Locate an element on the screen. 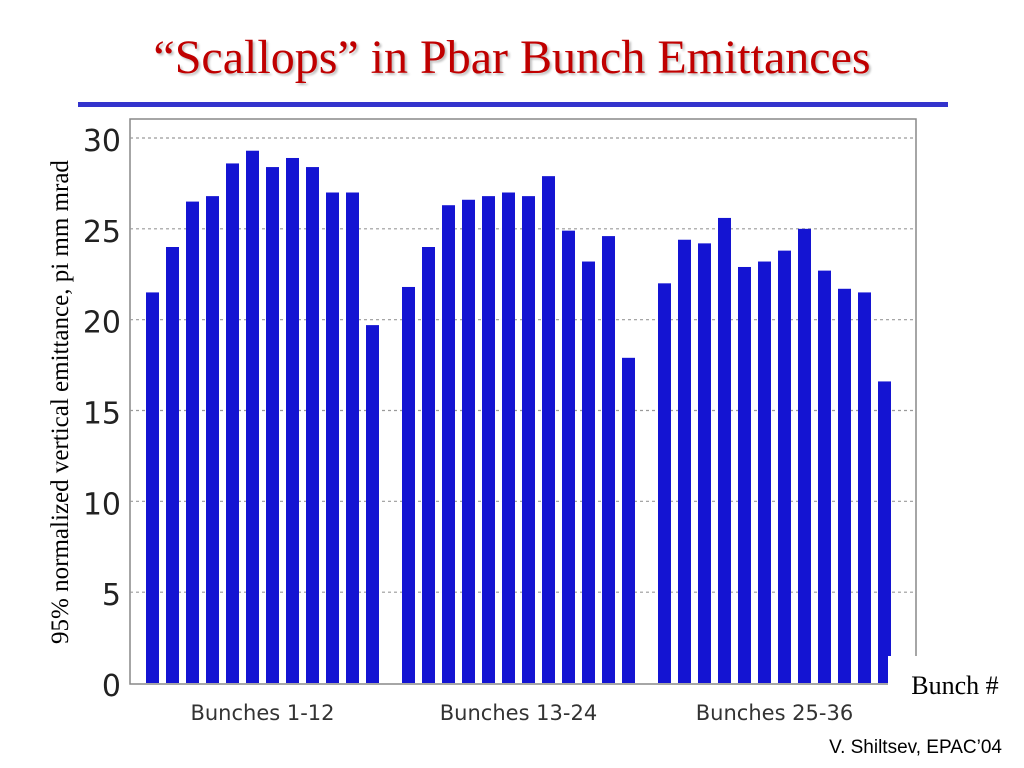 Image resolution: width=1024 pixels, height=768 pixels. y-tick-label: 25 is located at coordinates (102, 232).